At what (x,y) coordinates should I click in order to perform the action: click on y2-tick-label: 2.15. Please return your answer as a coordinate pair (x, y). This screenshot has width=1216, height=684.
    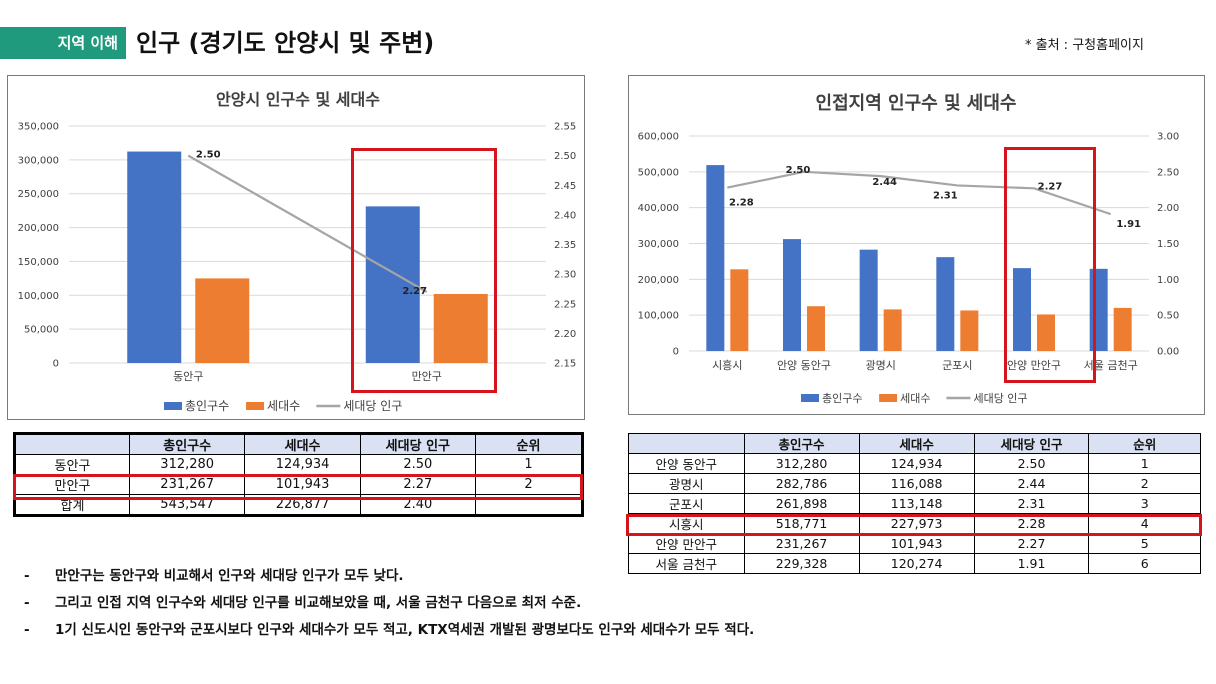
    Looking at the image, I should click on (565, 364).